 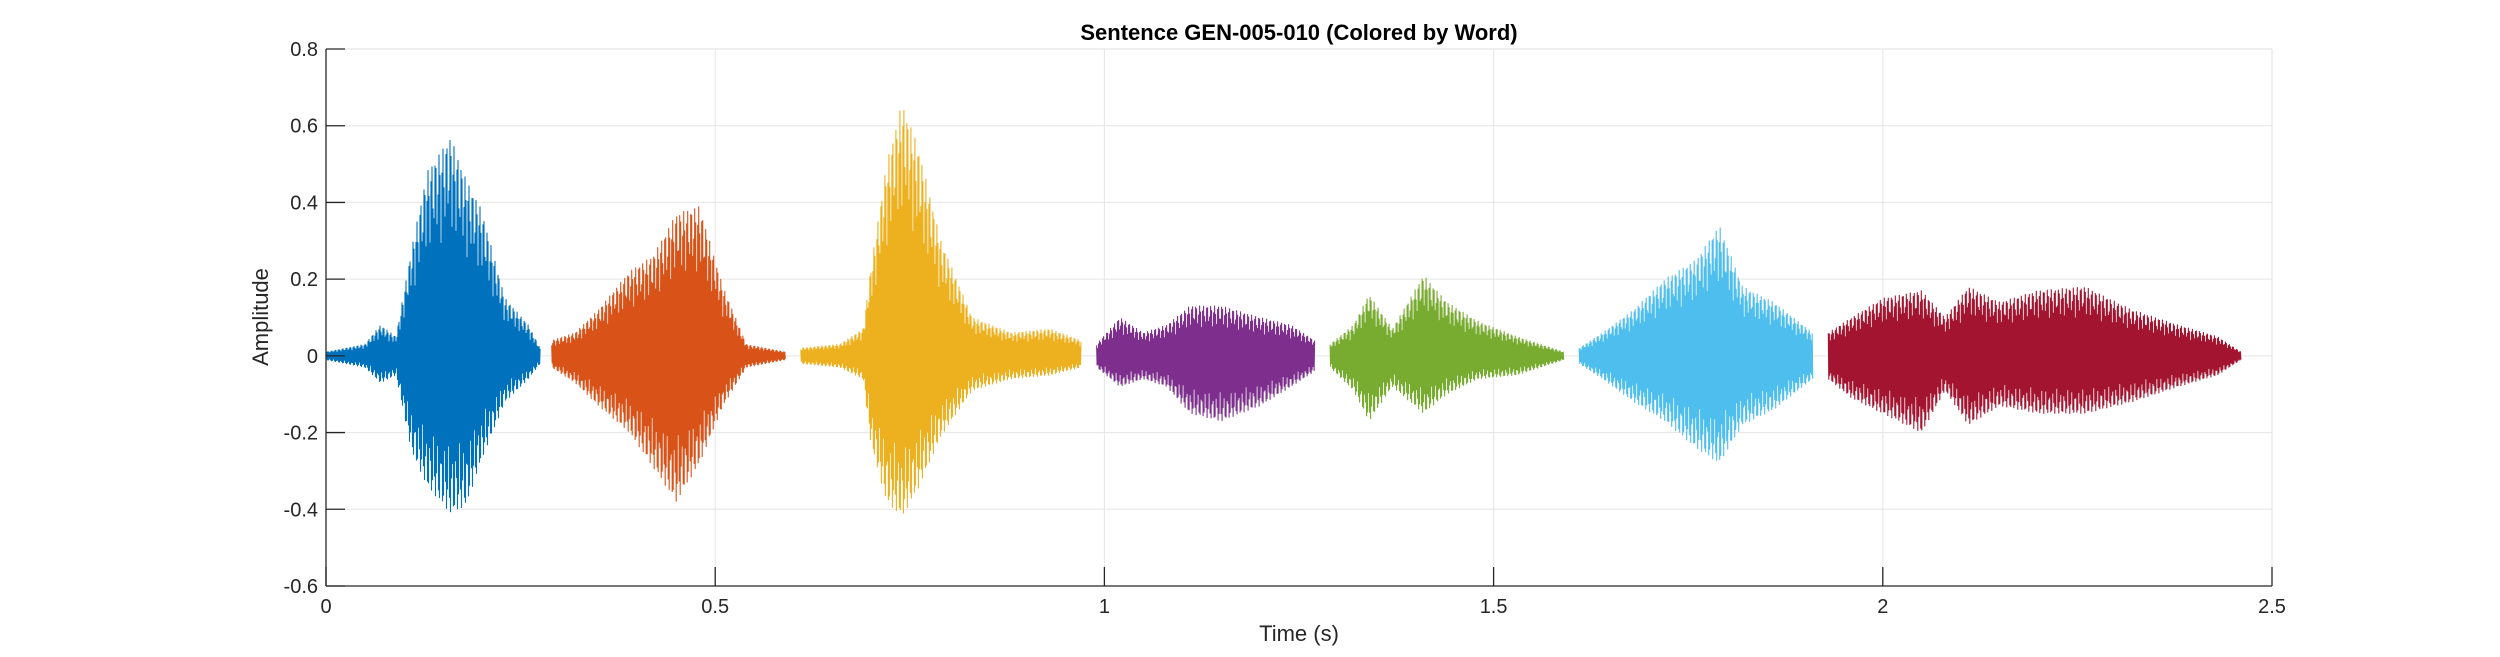 What do you see at coordinates (715, 607) in the screenshot?
I see `x-tick-label: 0.5` at bounding box center [715, 607].